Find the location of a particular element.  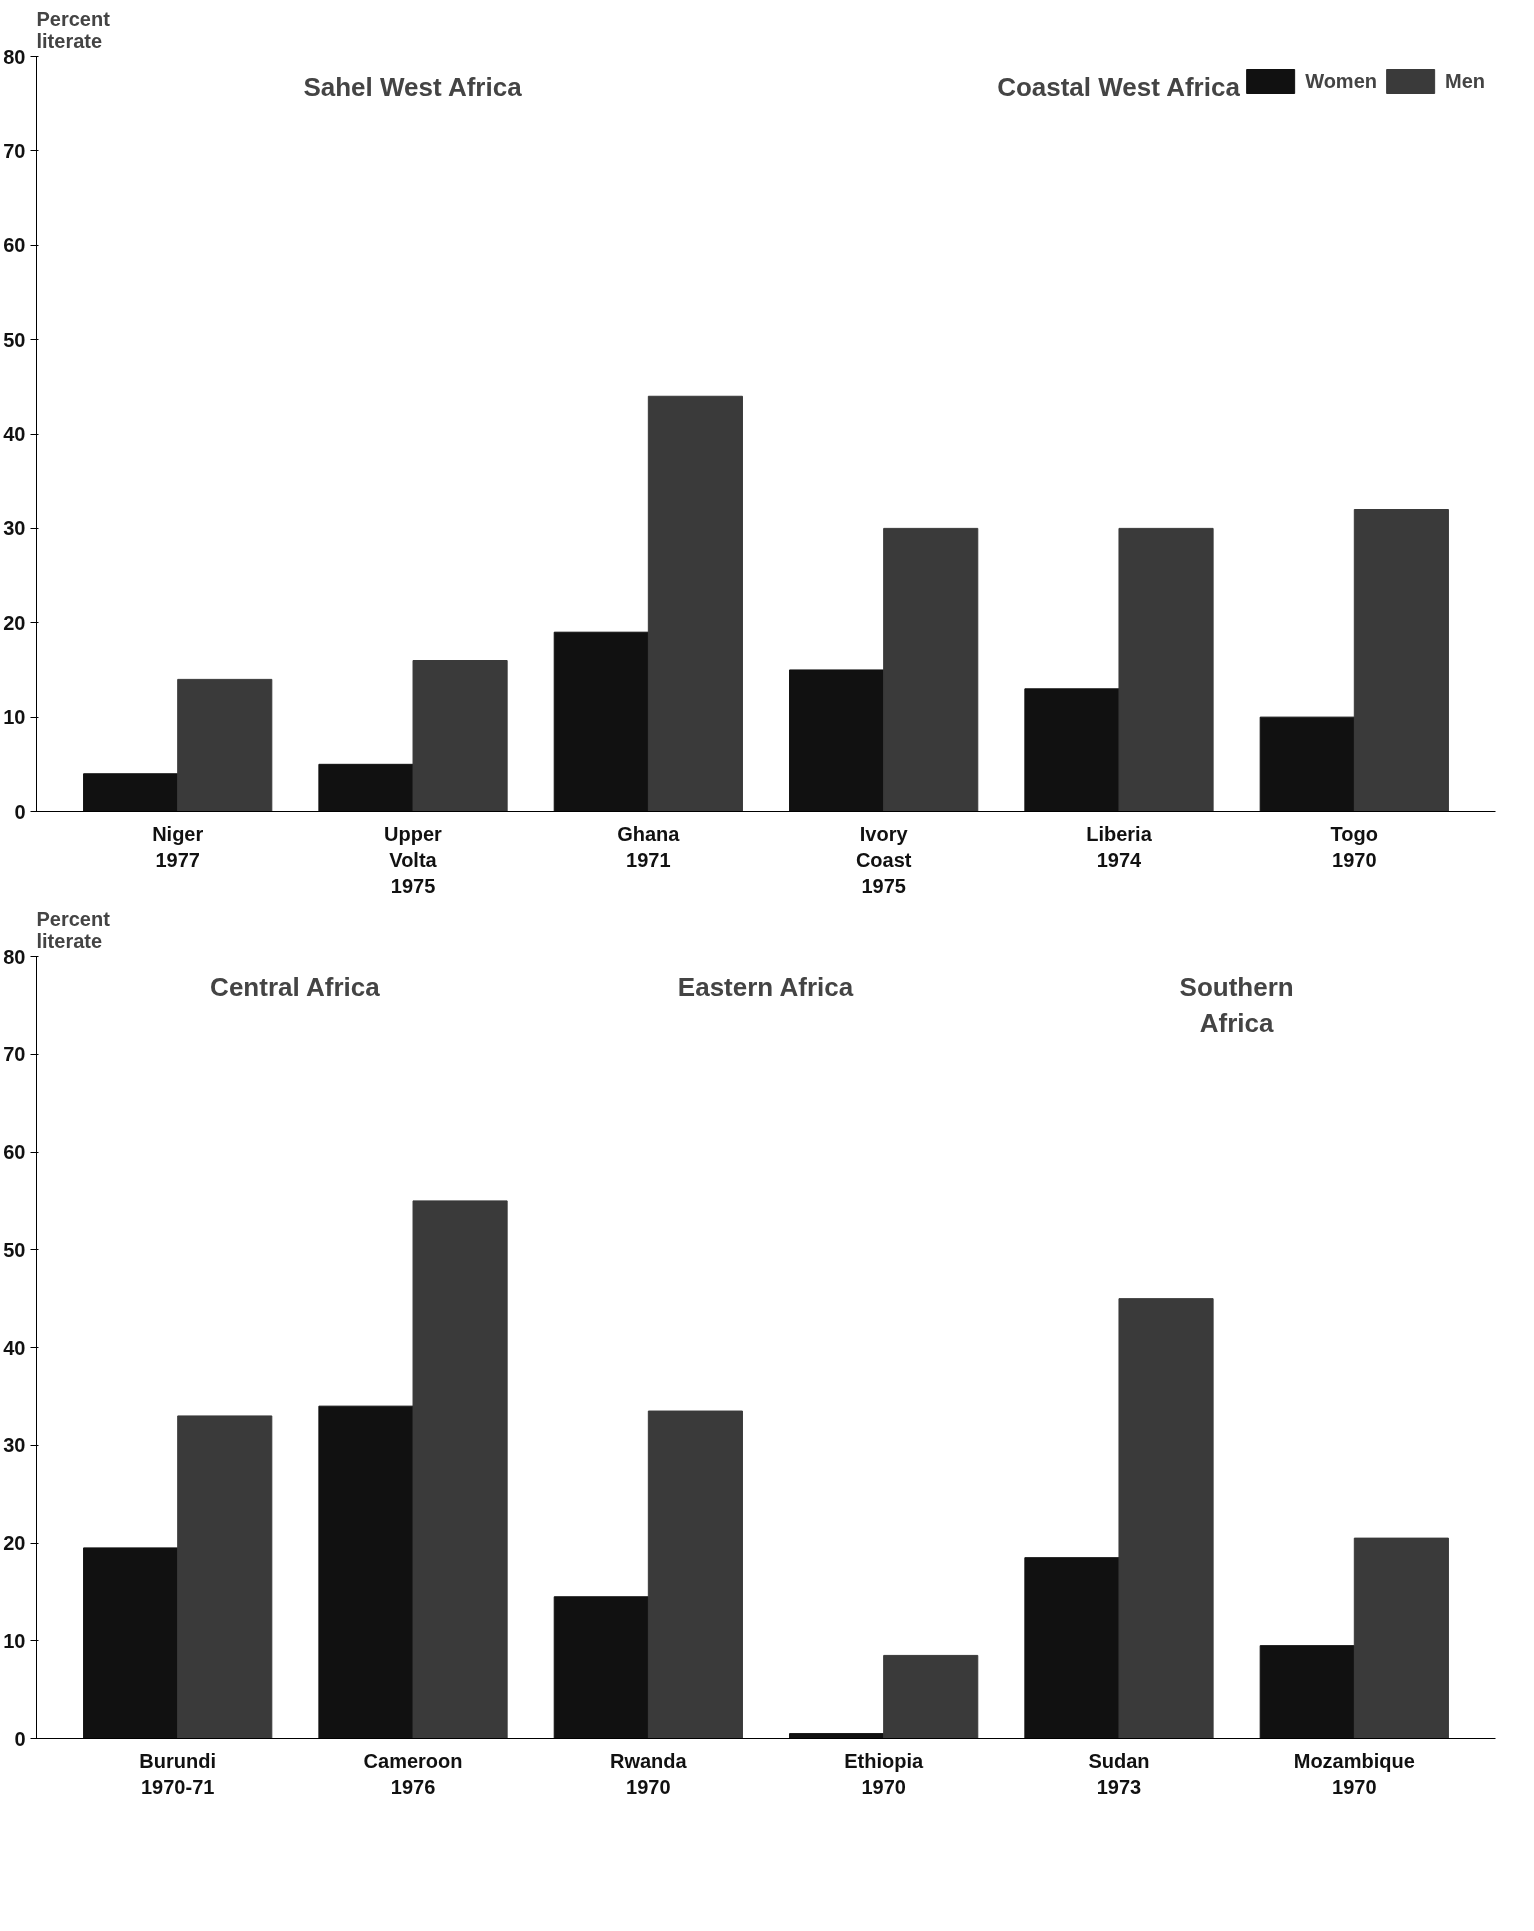

x-tick-label: Sudan 1973 is located at coordinates (1119, 1773).